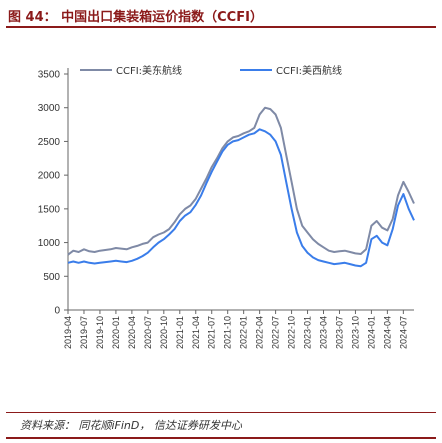 The height and width of the screenshot is (443, 442). I want to click on figure-footer: 资料来源： 同花顺iFinD， 信达证券研发中心, so click(221, 425).